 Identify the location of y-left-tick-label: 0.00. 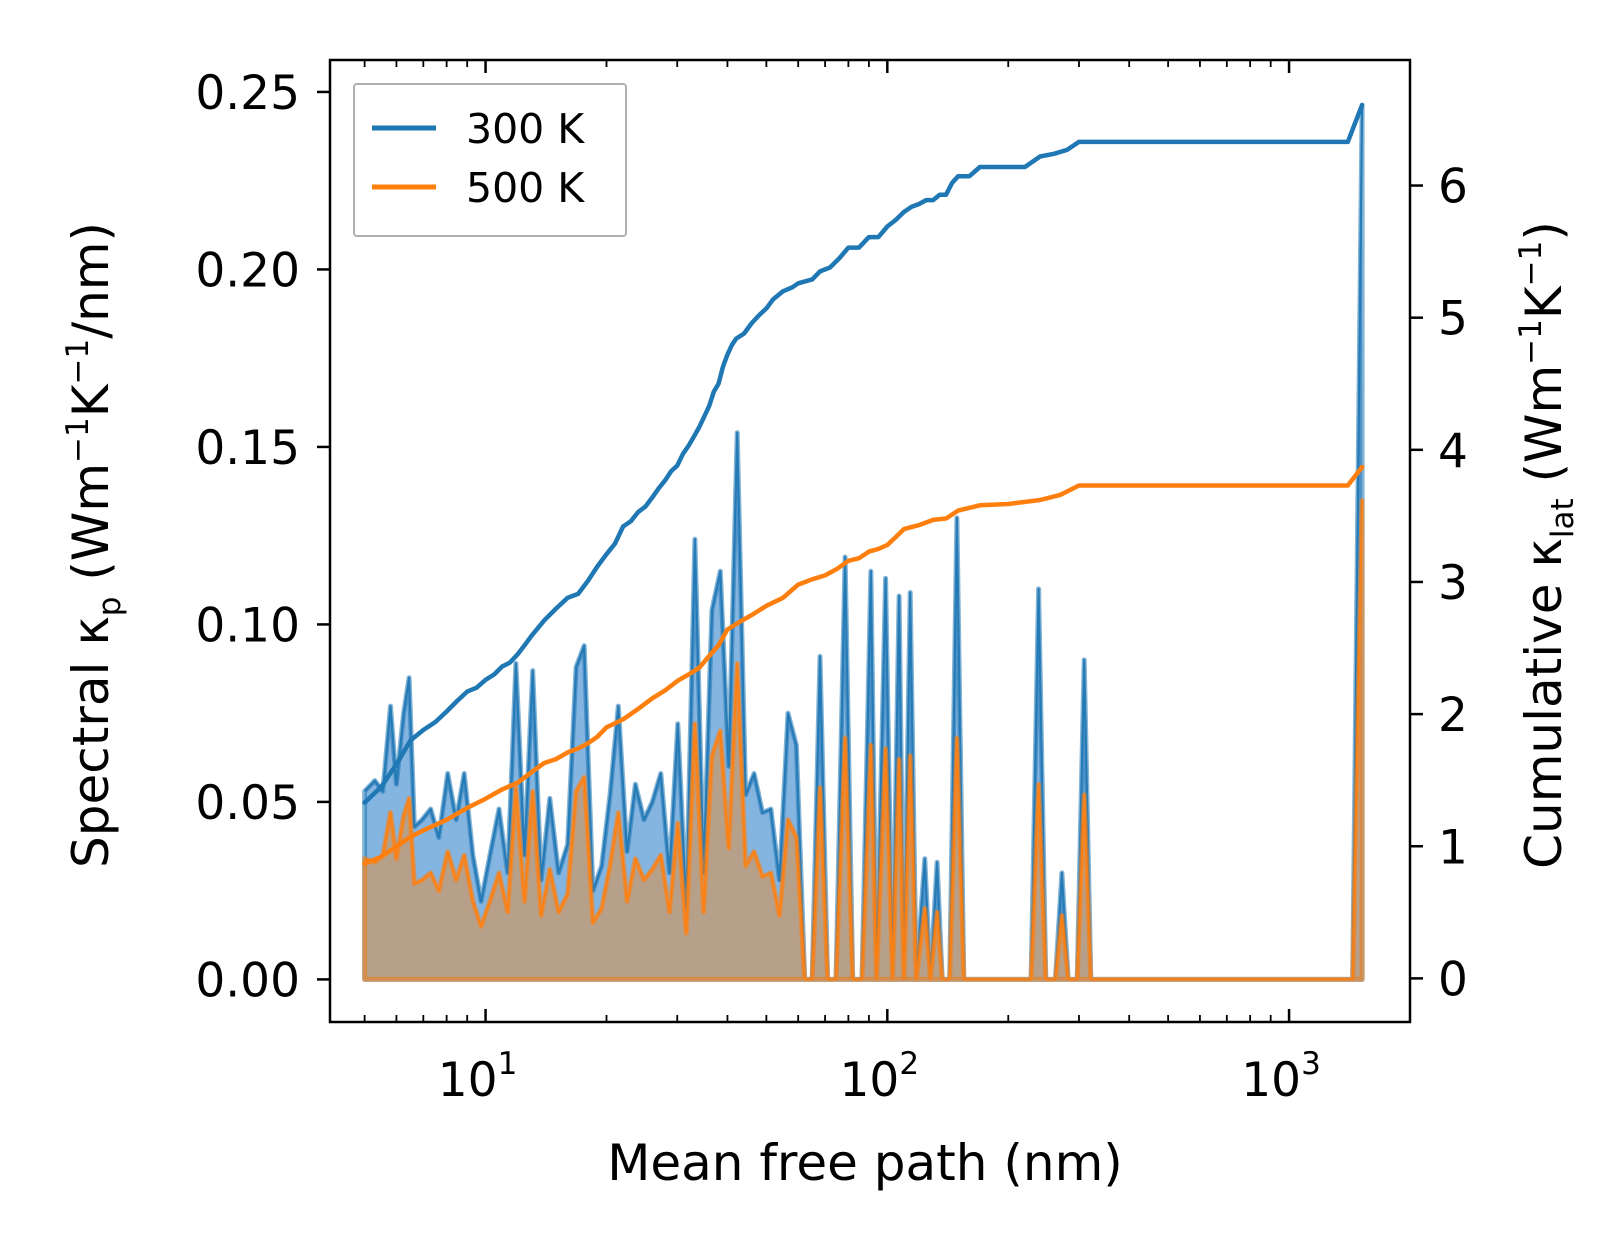
(247, 980).